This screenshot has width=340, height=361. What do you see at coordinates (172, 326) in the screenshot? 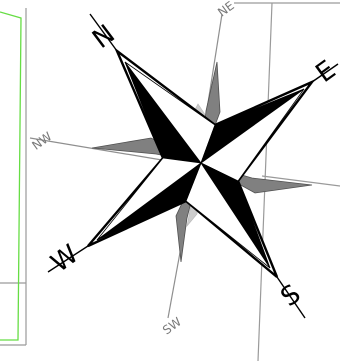
I see `label-southwest: SW` at bounding box center [172, 326].